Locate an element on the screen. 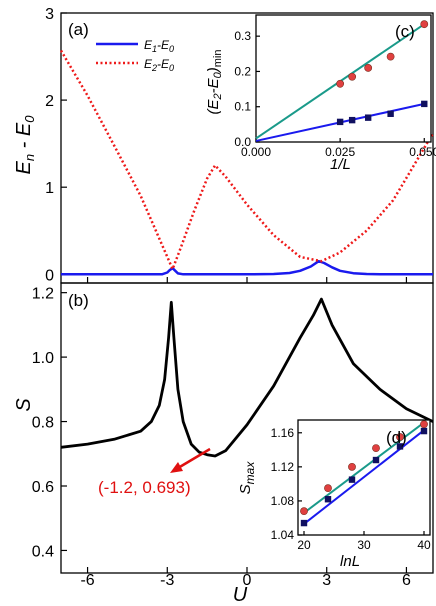 The height and width of the screenshot is (606, 436). panel-d-fit-line-blue is located at coordinates (364, 477).